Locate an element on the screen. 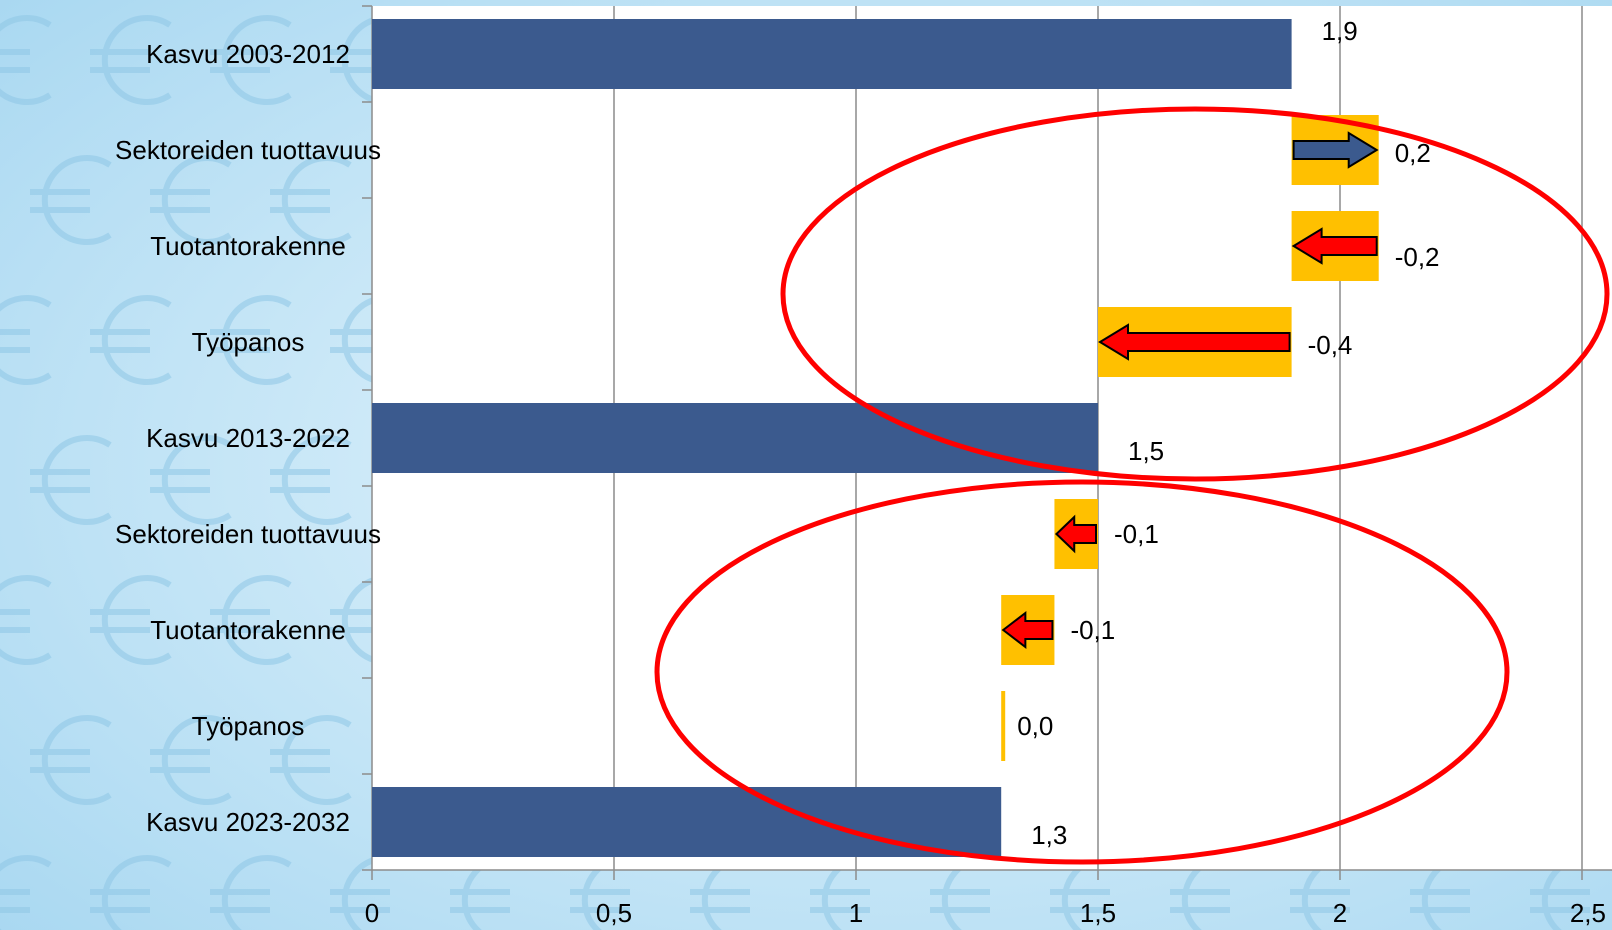  category-label: Kasvu 2003-2012 is located at coordinates (248, 54).